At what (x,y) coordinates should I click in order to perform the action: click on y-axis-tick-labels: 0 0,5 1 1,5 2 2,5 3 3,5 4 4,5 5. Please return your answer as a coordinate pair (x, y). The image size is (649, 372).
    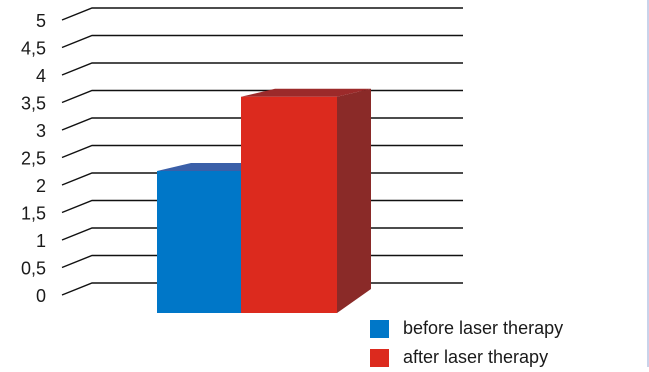
    Looking at the image, I should click on (33, 158).